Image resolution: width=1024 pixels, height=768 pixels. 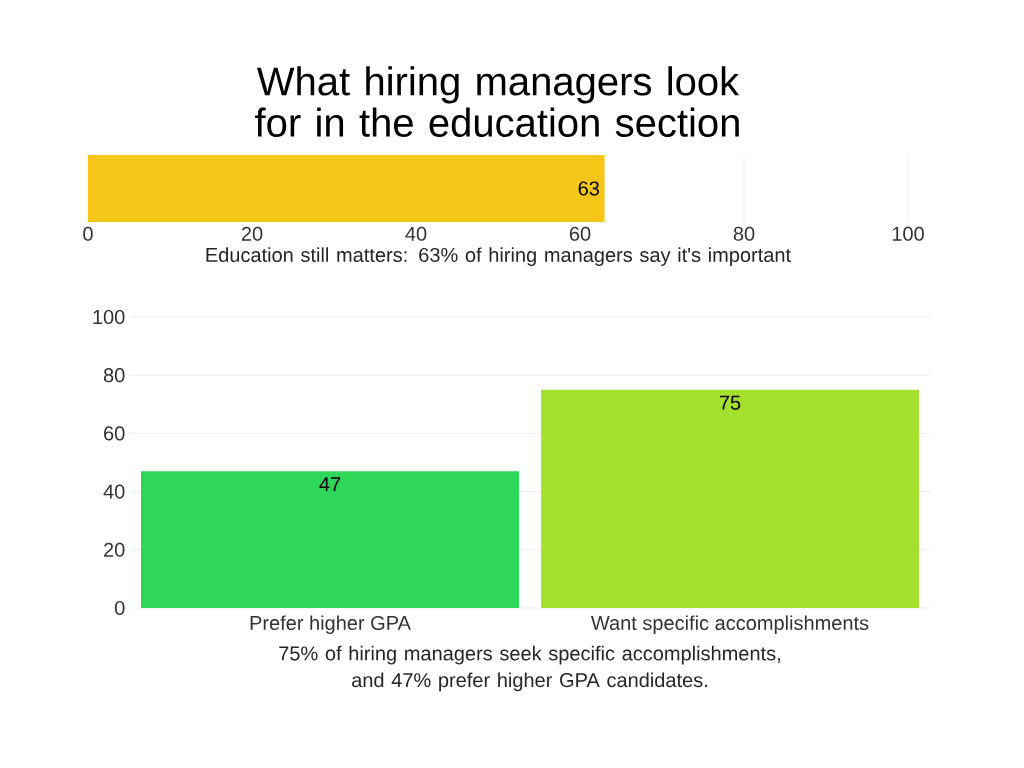 What do you see at coordinates (589, 188) in the screenshot?
I see `data-label: 63` at bounding box center [589, 188].